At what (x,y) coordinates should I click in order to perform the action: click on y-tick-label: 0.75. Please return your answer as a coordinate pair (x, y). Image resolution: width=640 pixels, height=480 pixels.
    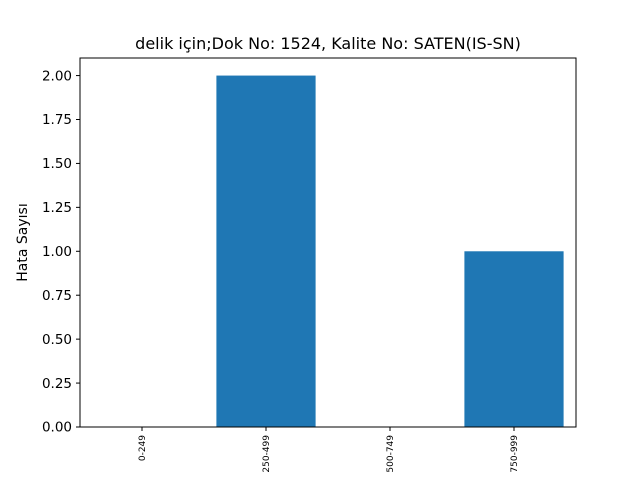
    Looking at the image, I should click on (57, 296).